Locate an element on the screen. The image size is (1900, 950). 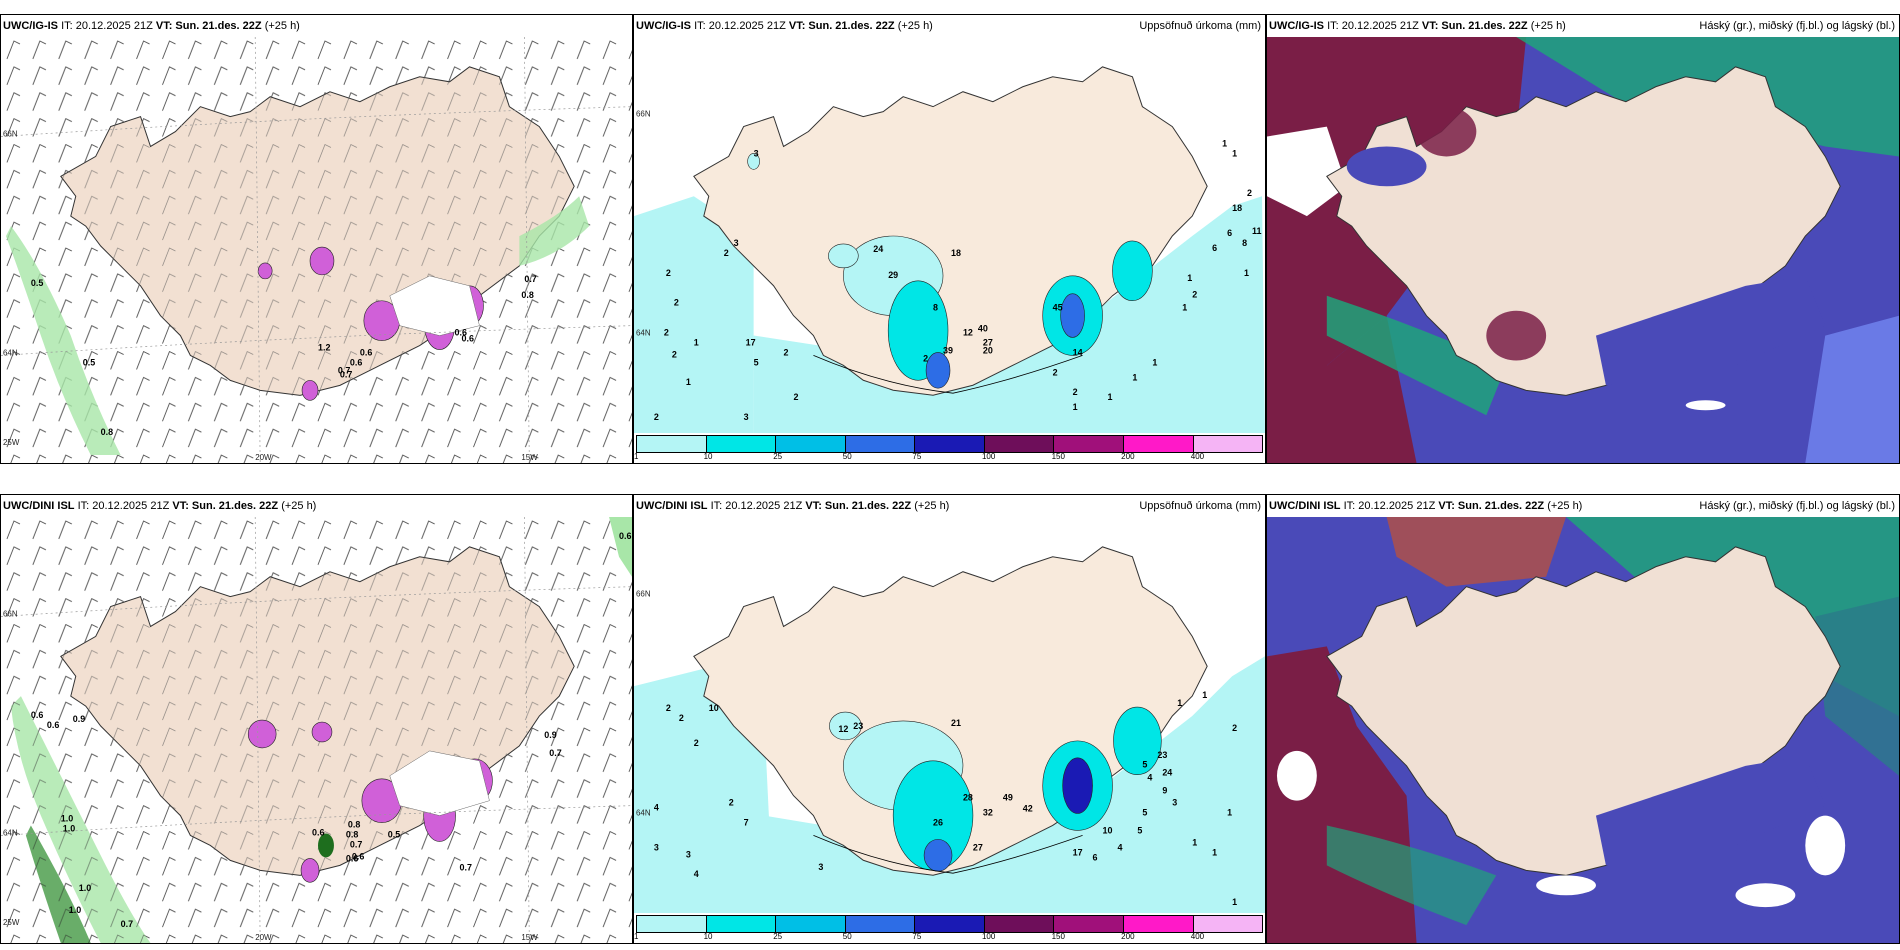
value-label: 20 is located at coordinates (988, 350).